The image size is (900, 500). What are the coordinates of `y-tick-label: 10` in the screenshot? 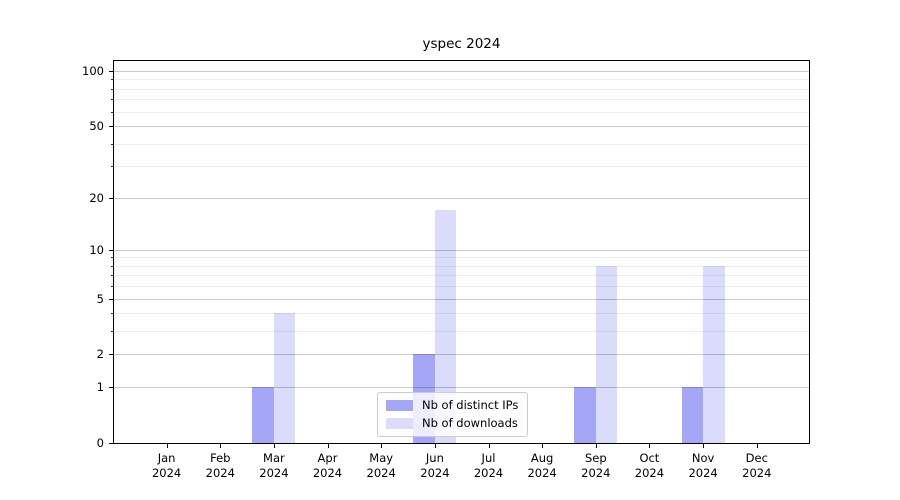 It's located at (96, 249).